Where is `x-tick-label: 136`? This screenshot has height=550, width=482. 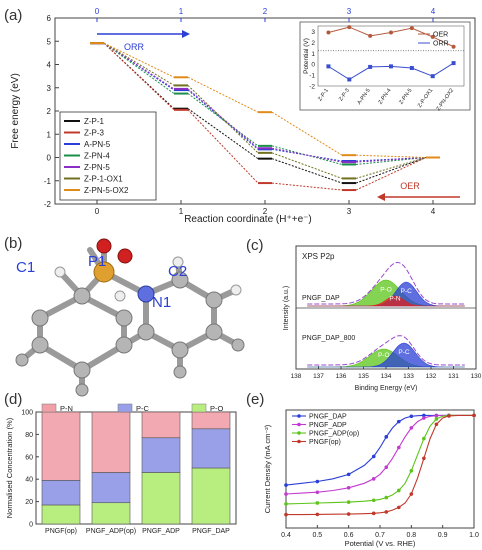
x-tick-label: 136 is located at coordinates (341, 376).